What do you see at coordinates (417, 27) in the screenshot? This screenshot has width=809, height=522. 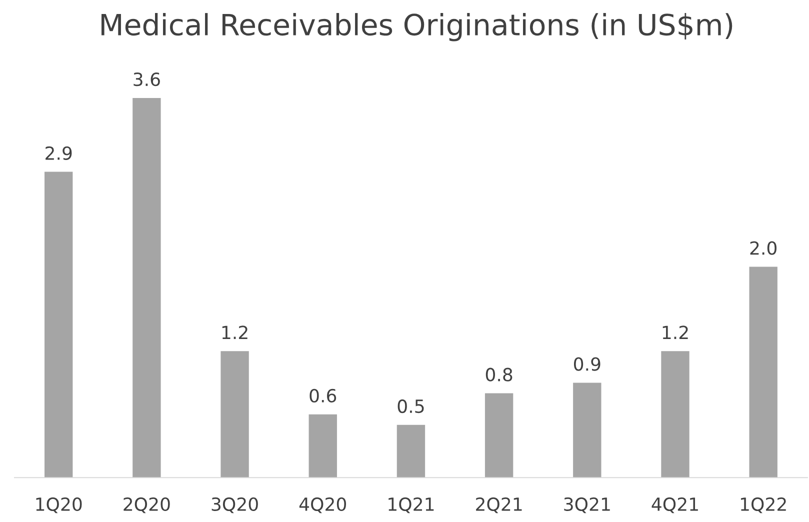 I see `chart-title: Medical Receivables Originations (in US$m)` at bounding box center [417, 27].